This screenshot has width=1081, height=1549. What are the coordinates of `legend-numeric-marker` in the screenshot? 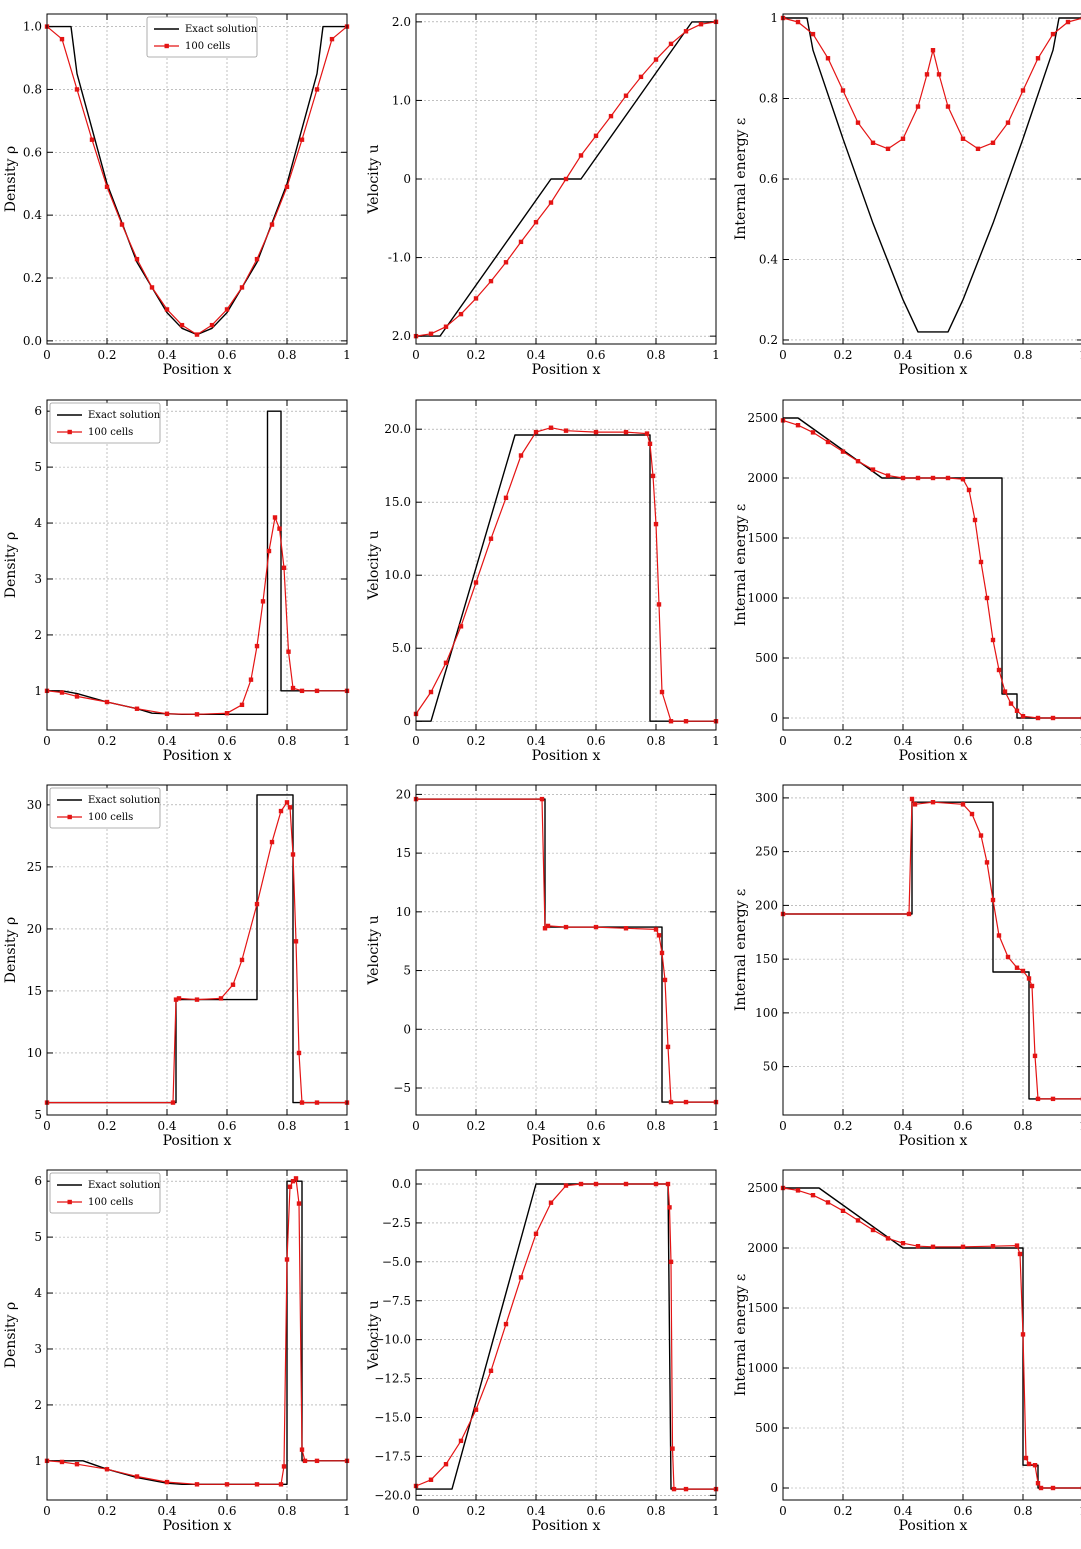 It's located at (69, 817).